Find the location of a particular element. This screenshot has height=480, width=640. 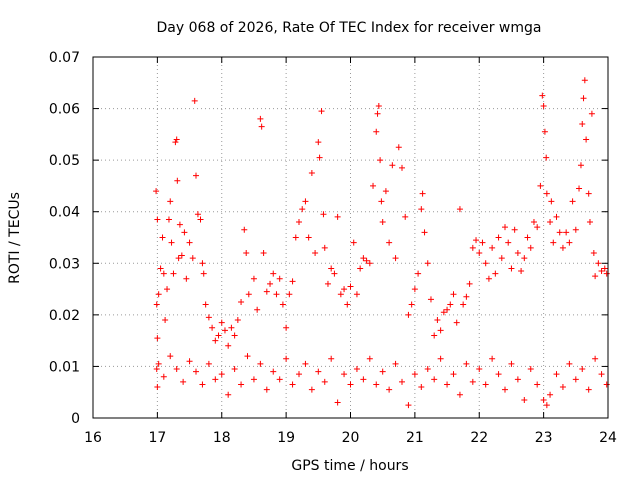

x-tick-labels: 16 17 18 19 20 21 22 23 24 is located at coordinates (350, 438).